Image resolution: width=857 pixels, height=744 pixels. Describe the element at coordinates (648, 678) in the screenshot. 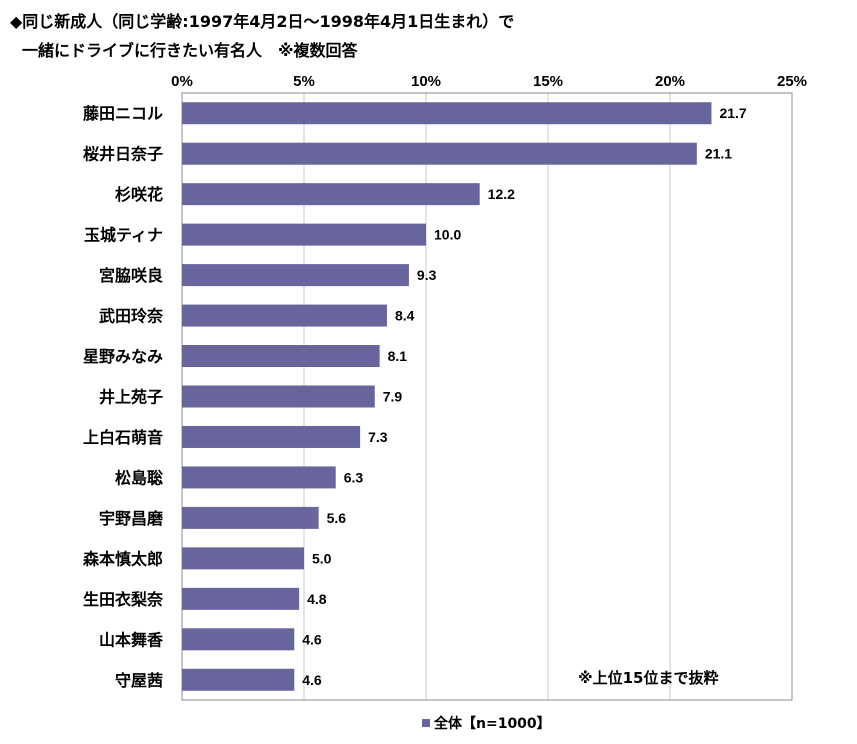

I see `chart-note: ※上位15位まで抜粋` at that location.